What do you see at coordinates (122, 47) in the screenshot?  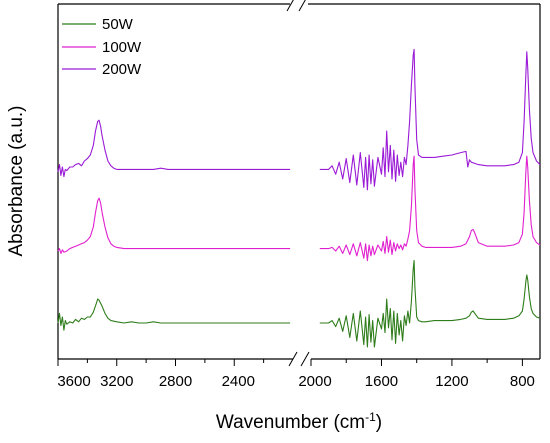 I see `legend-label-100w: 100W` at bounding box center [122, 47].